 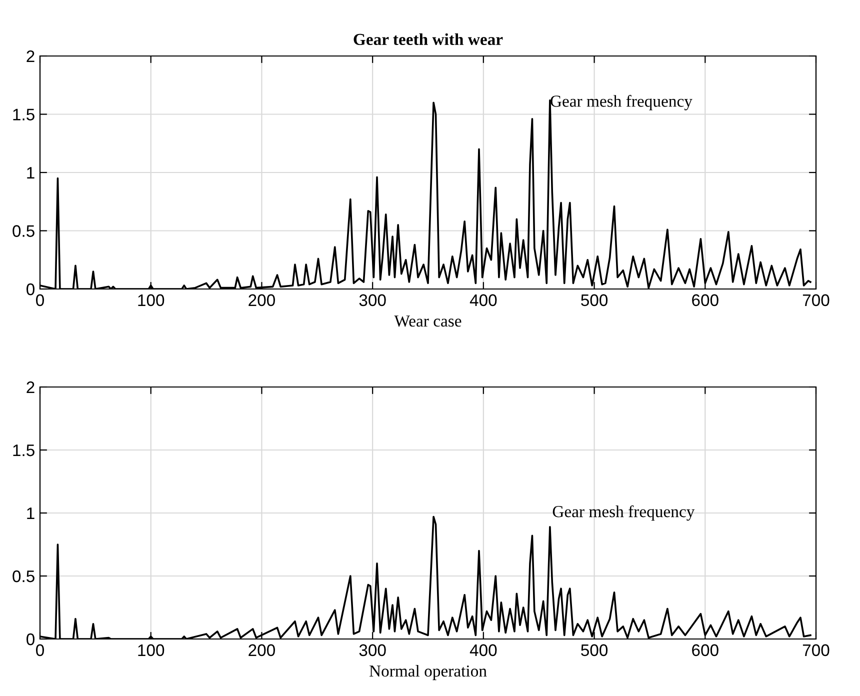 What do you see at coordinates (428, 672) in the screenshot?
I see `x-axis-title: Normal operation` at bounding box center [428, 672].